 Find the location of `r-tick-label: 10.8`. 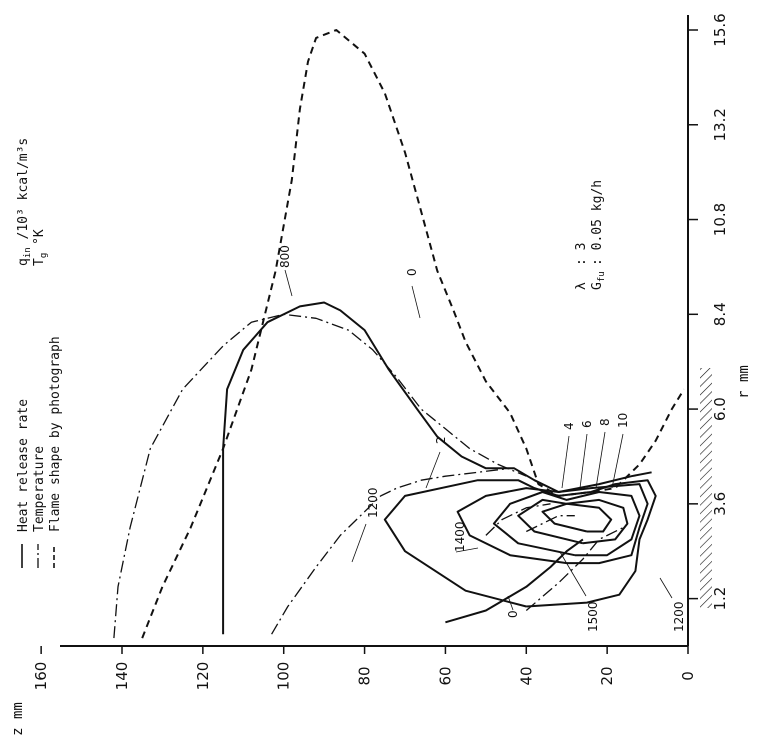

r-tick-label: 10.8 is located at coordinates (720, 219).